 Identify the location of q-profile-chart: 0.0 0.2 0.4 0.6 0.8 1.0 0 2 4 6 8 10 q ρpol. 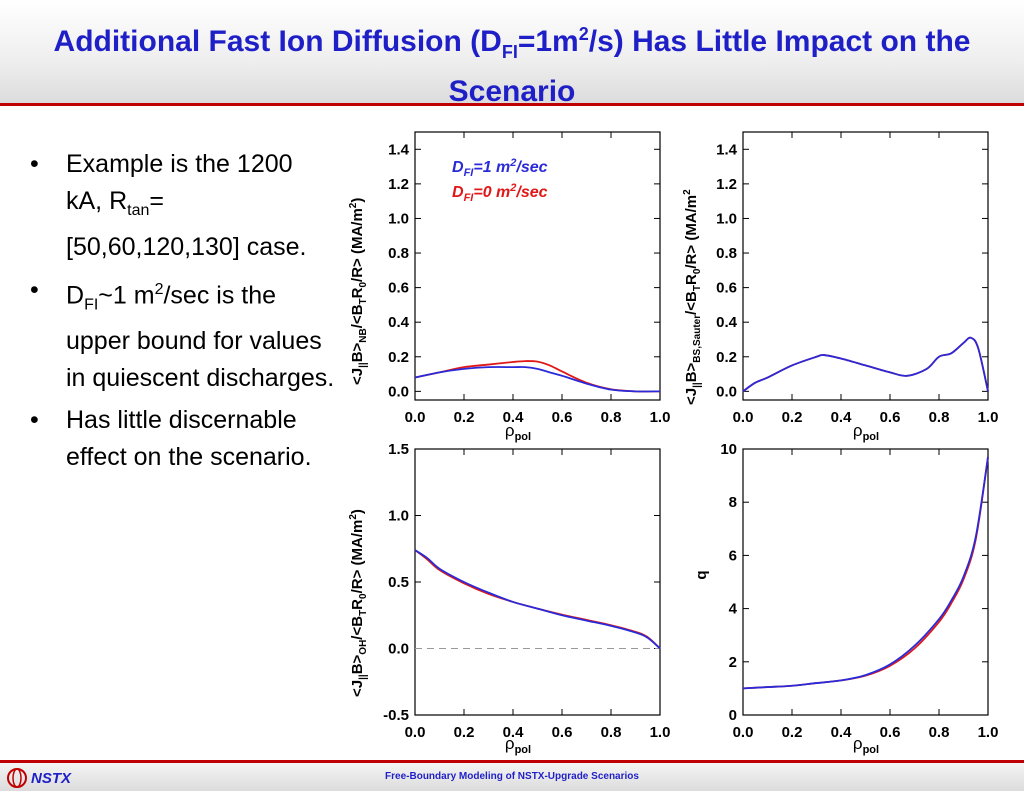
(845, 598).